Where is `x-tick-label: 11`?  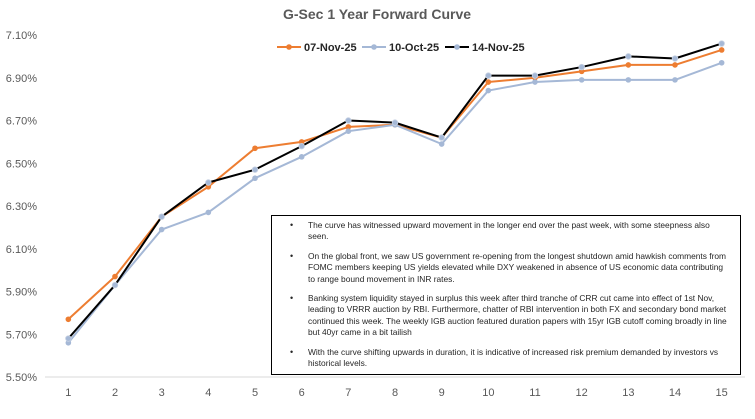 x-tick-label: 11 is located at coordinates (534, 393).